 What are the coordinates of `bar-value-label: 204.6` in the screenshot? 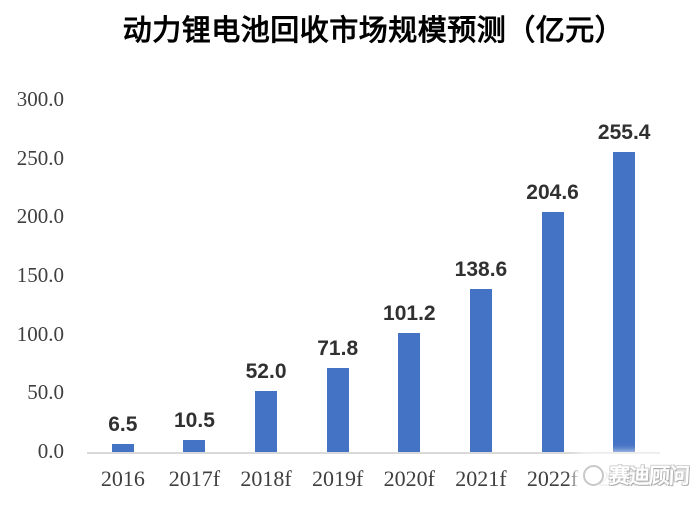 It's located at (552, 192).